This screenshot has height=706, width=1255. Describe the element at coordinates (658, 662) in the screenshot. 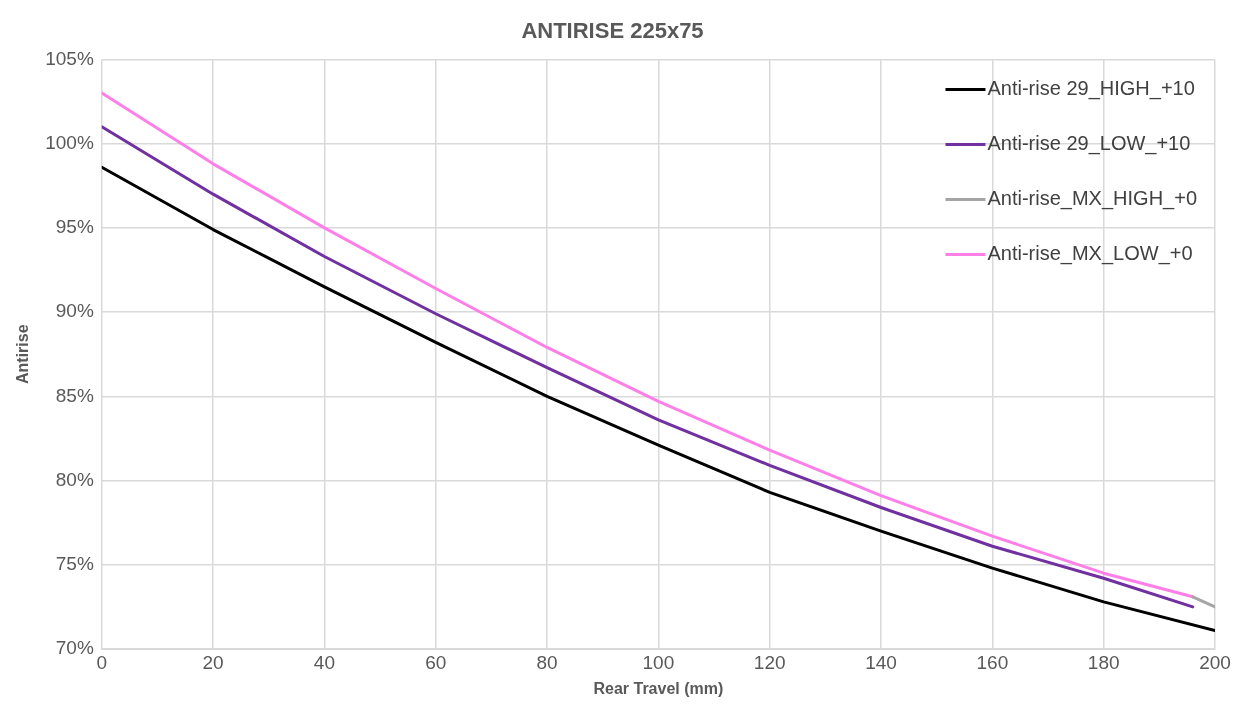

I see `x-tick-label: 100` at that location.